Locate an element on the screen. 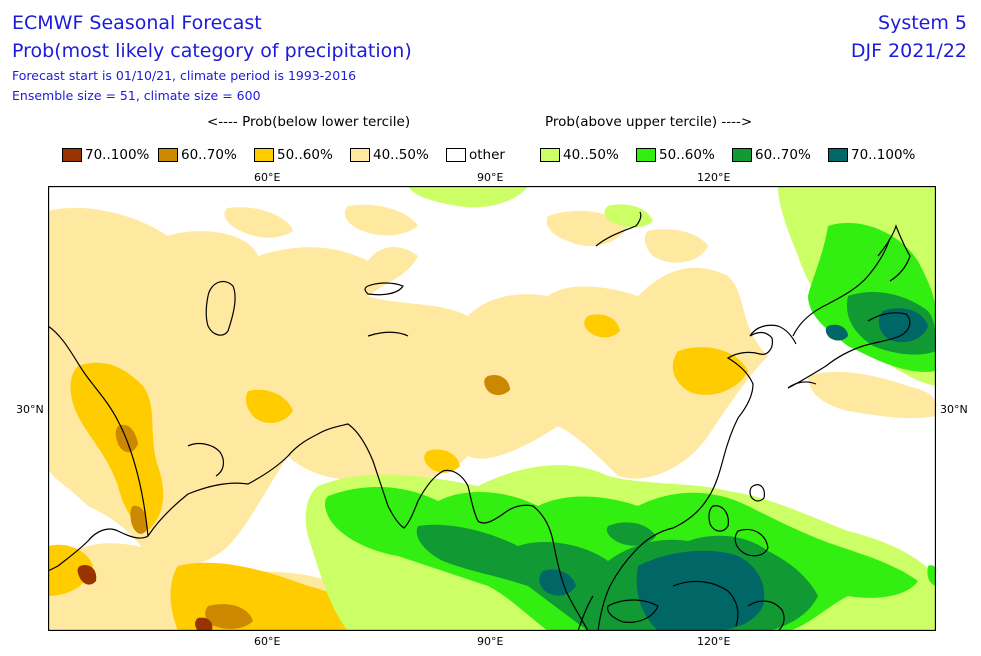 This screenshot has height=656, width=981. below-tercile-caption: <---- Prob(below lower tercile) is located at coordinates (309, 122).